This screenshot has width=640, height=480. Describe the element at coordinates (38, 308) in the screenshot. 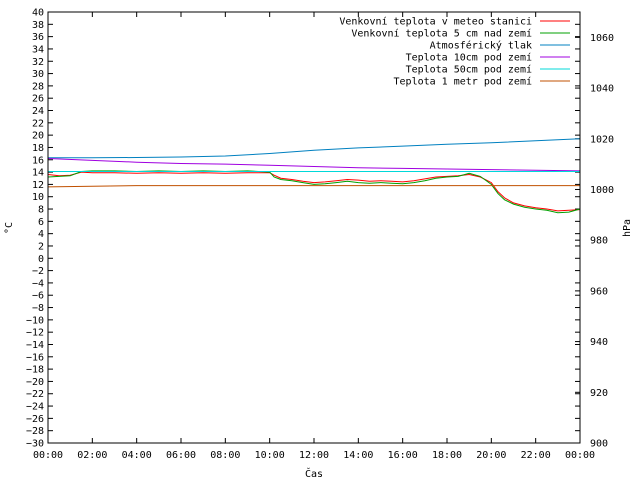

I see `y-tick-label: −8` at that location.